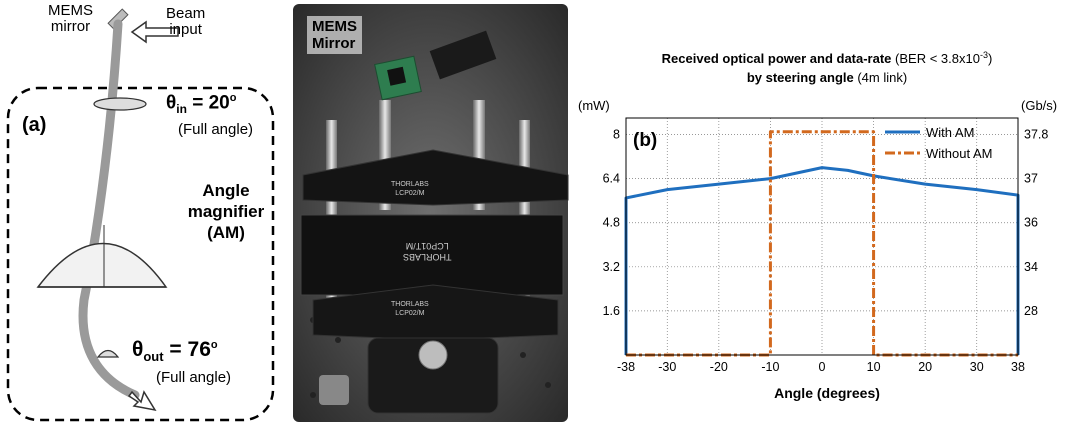 This screenshot has width=1079, height=432. What do you see at coordinates (433, 375) in the screenshot?
I see `bottom-holder` at bounding box center [433, 375].